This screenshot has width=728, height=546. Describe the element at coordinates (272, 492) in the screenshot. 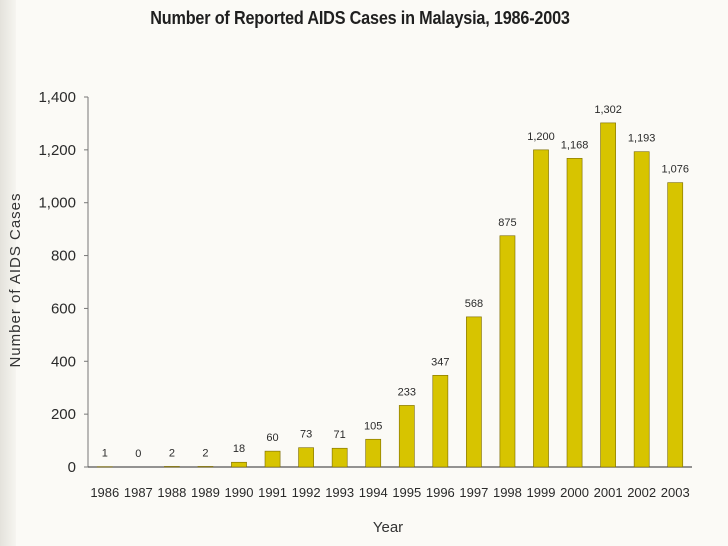

I see `x-tick-label-1991: 1991` at that location.